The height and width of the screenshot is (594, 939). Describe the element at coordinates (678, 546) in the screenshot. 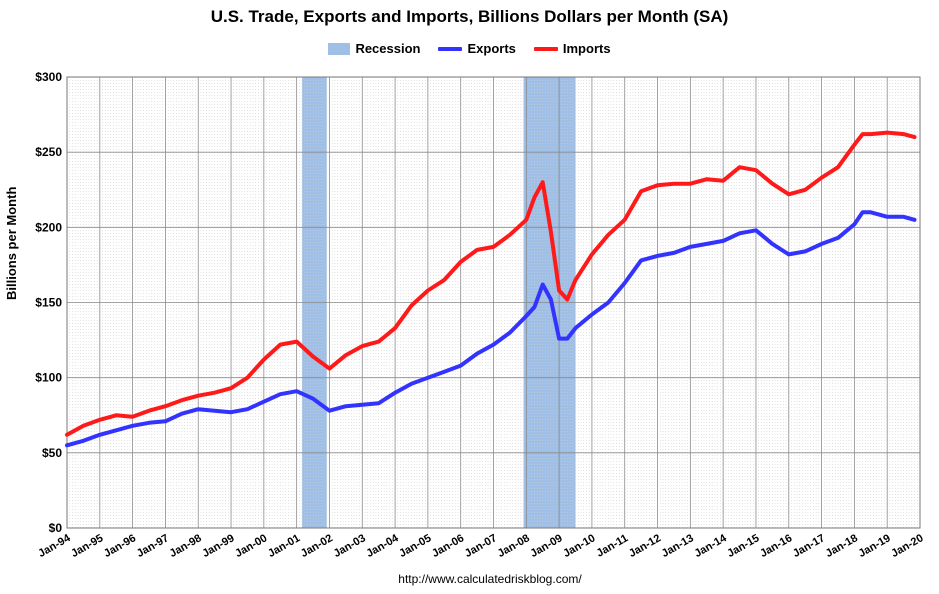

I see `x-tick-label: Jan-13` at that location.